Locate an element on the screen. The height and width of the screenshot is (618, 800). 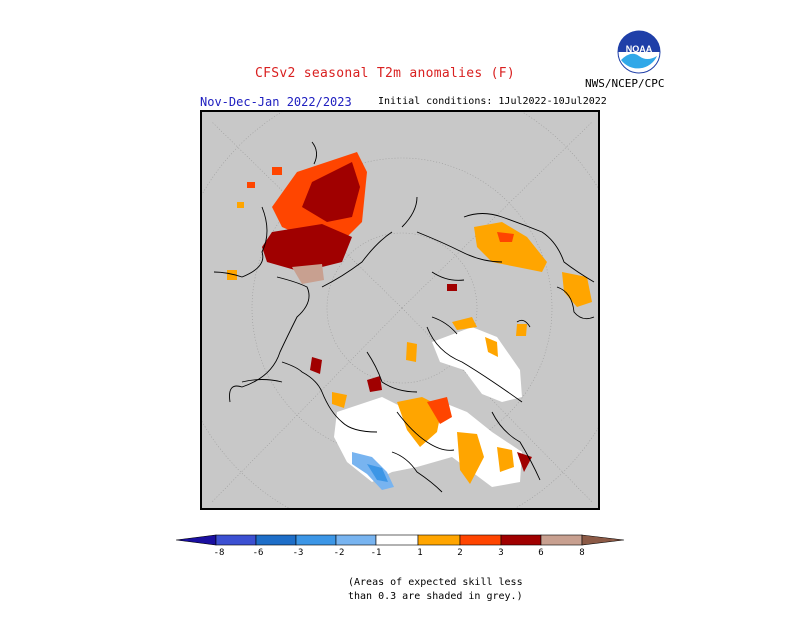
initial-conditions: Initial conditions: 1Jul2022-10Jul2022 is located at coordinates (492, 101).